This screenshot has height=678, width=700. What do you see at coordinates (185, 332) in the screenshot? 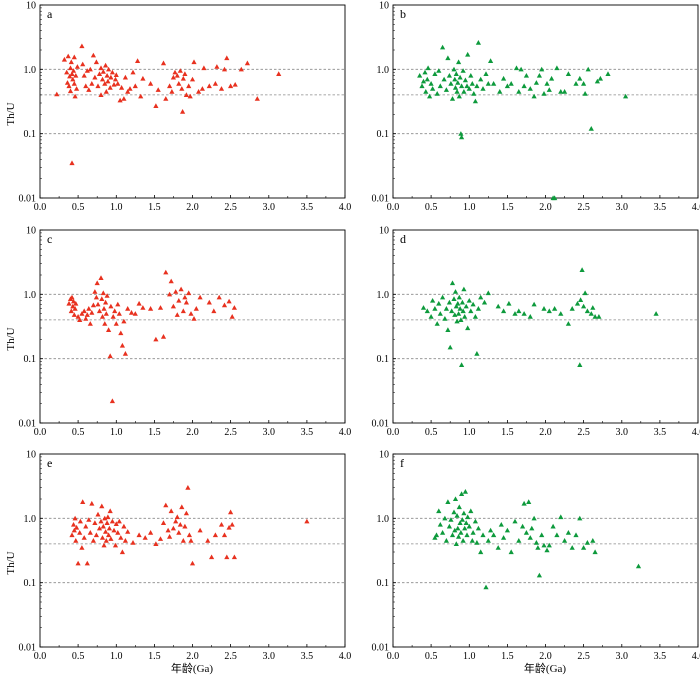
I see `scatter-panel-c: 0.0 0.5 1.0 1.5 2.0 2.5 3.0 3.5 4.0 0.01 0.1 1.0 10 c` at bounding box center [185, 332].